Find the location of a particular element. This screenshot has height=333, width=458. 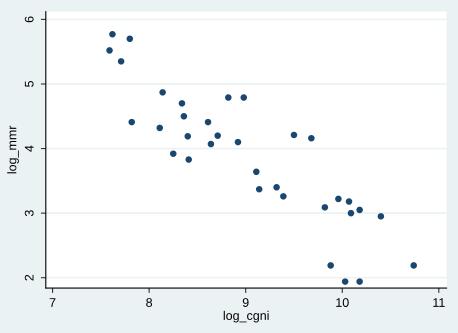

x-tick-label: 10 is located at coordinates (342, 302).